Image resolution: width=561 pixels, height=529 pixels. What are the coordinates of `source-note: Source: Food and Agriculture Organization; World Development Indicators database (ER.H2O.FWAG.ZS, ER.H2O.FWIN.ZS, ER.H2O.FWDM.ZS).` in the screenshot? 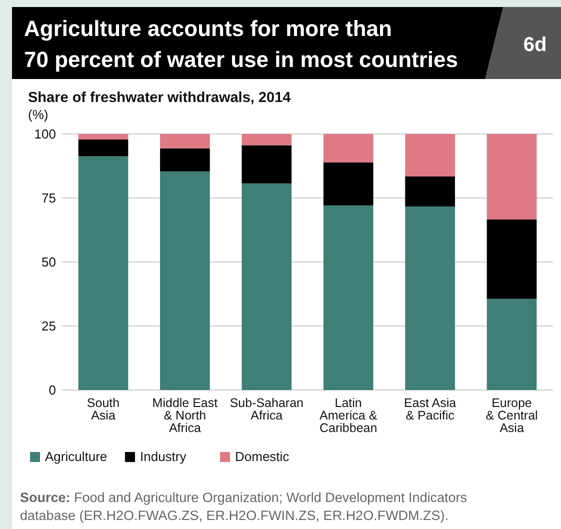 It's located at (244, 506).